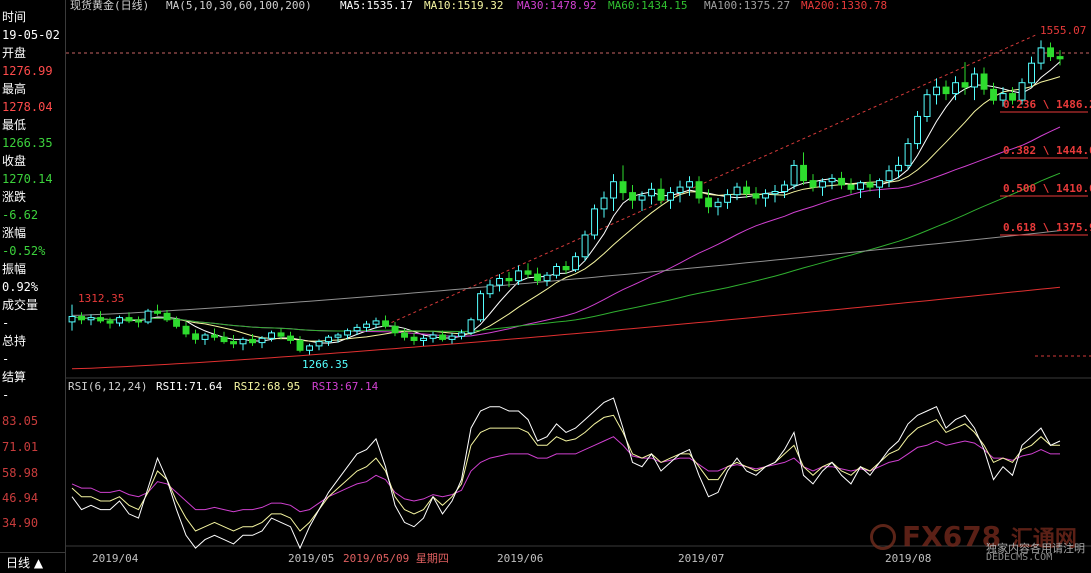  Describe the element at coordinates (27, 179) in the screenshot. I see `close-value: 1270.14` at that location.